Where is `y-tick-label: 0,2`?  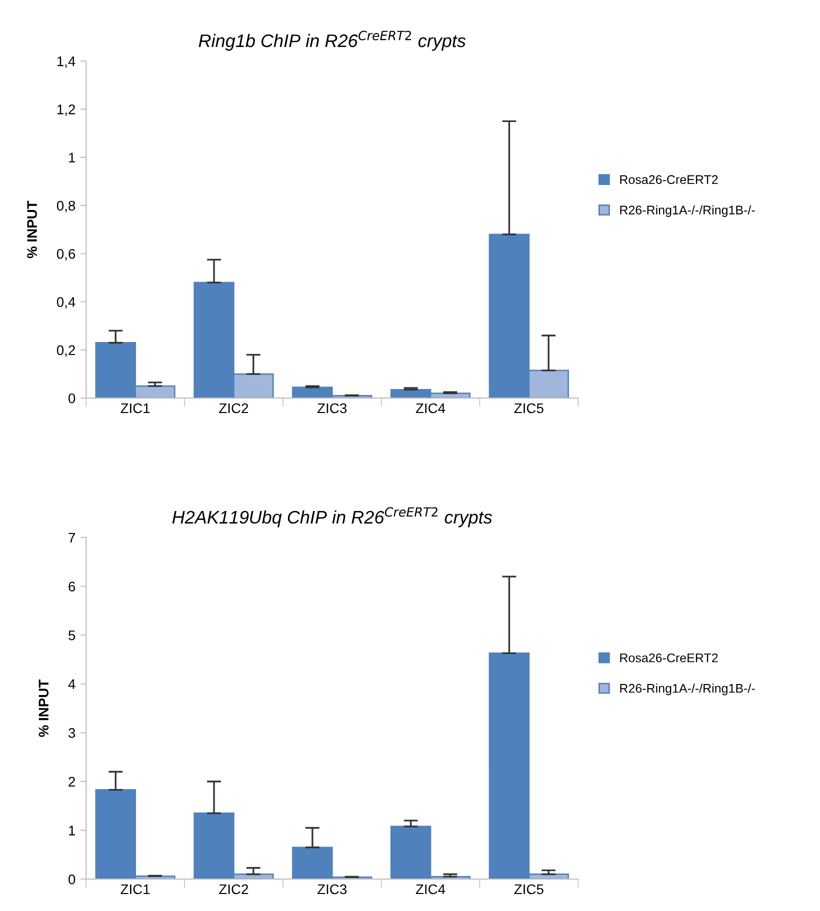
y-tick-label: 0,2 is located at coordinates (65, 351).